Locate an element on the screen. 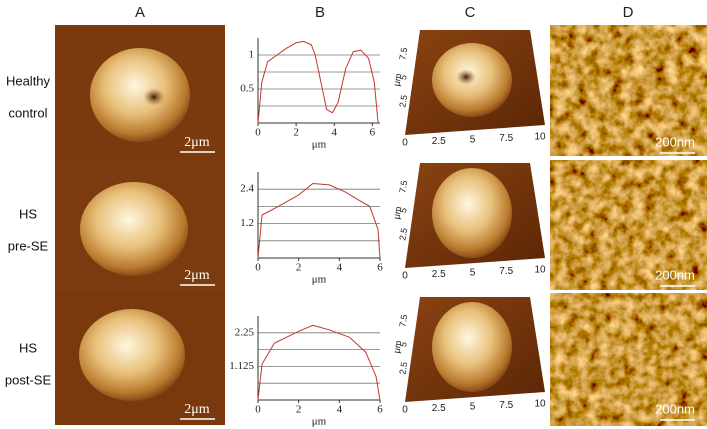 This screenshot has width=707, height=429. y-tick-label: 1.125 is located at coordinates (241, 366).